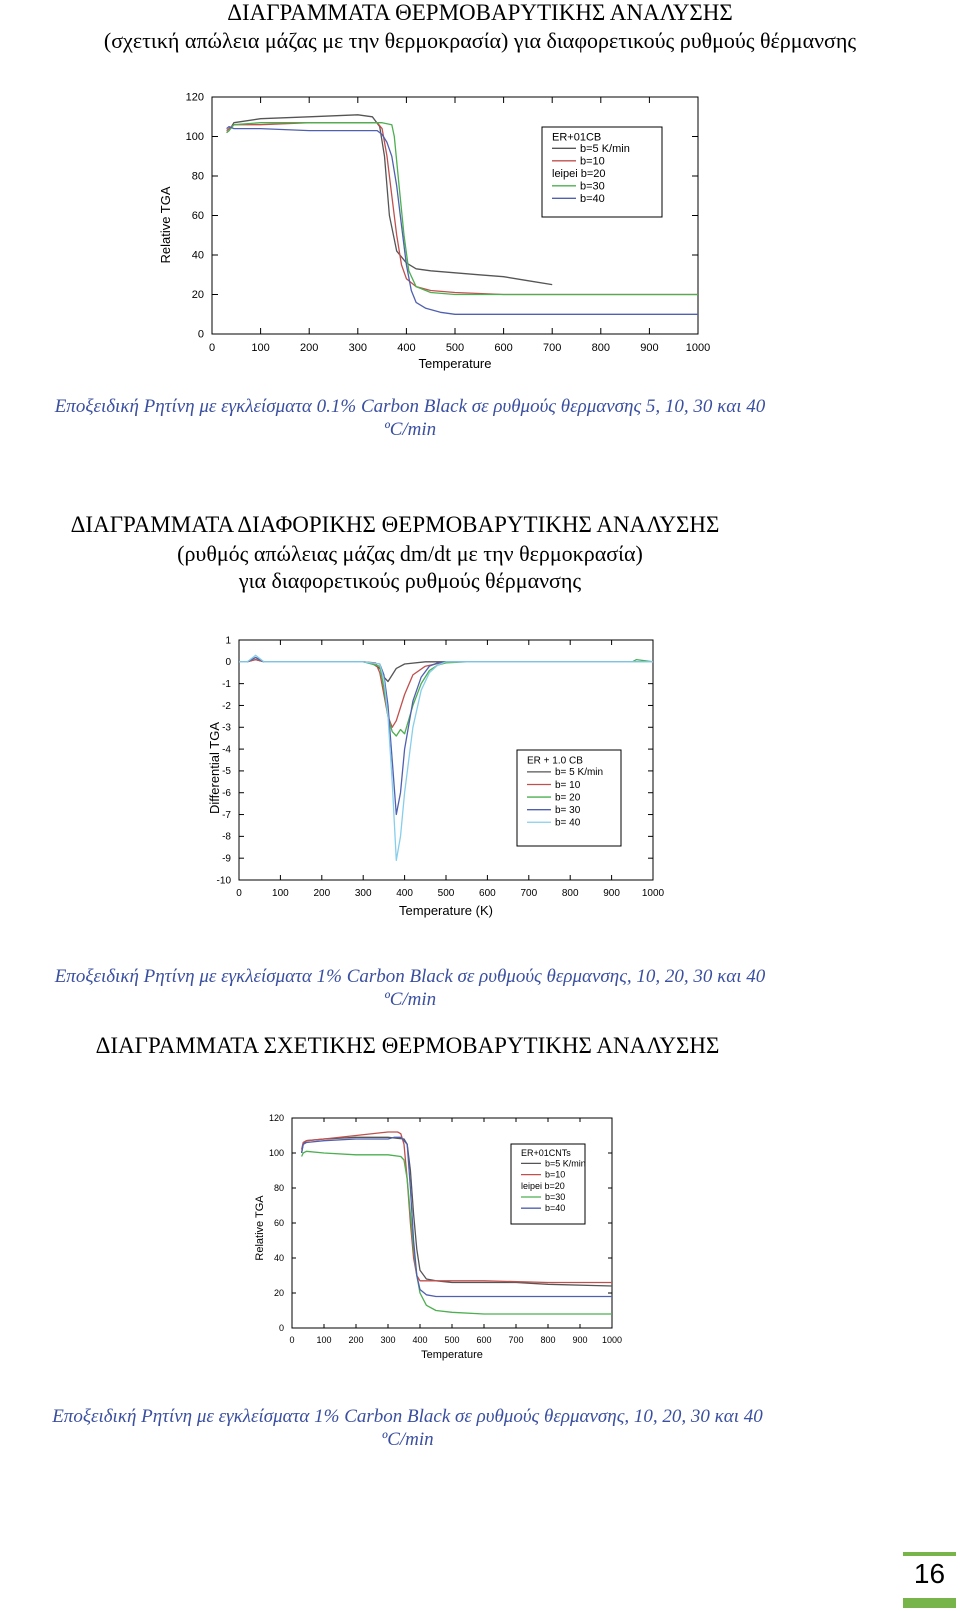 The height and width of the screenshot is (1611, 960). Describe the element at coordinates (226, 771) in the screenshot. I see `y-tick-label: -5` at that location.